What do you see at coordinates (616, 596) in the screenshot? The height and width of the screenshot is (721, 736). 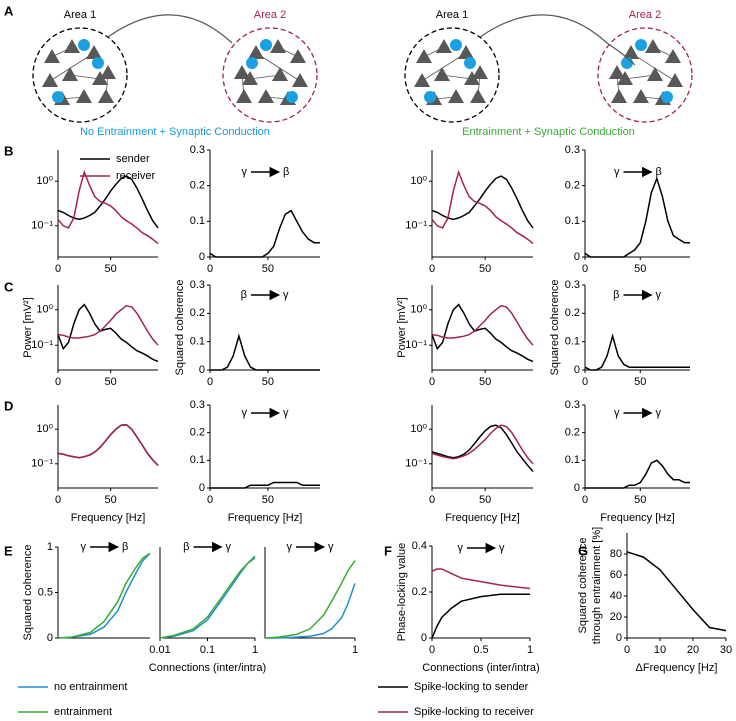 I see `y-tick-label: 40` at bounding box center [616, 596].